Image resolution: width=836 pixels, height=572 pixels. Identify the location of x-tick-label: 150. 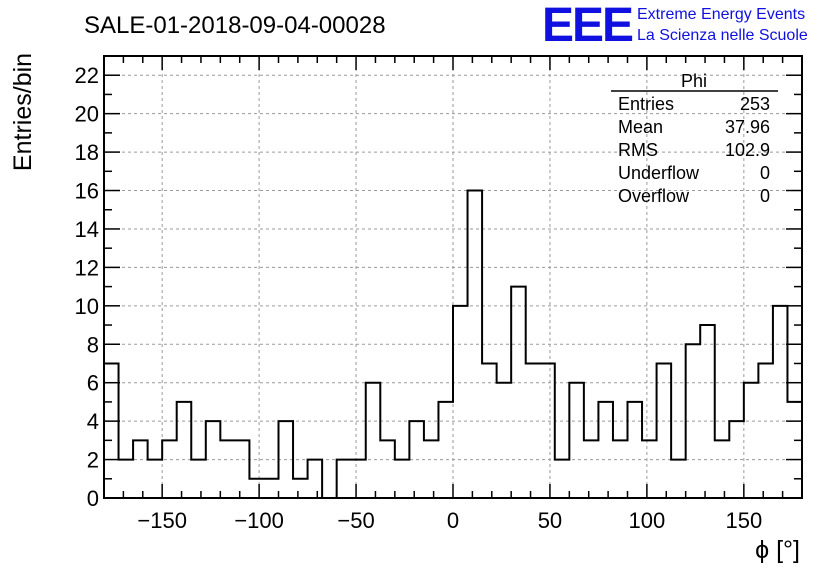
(743, 520).